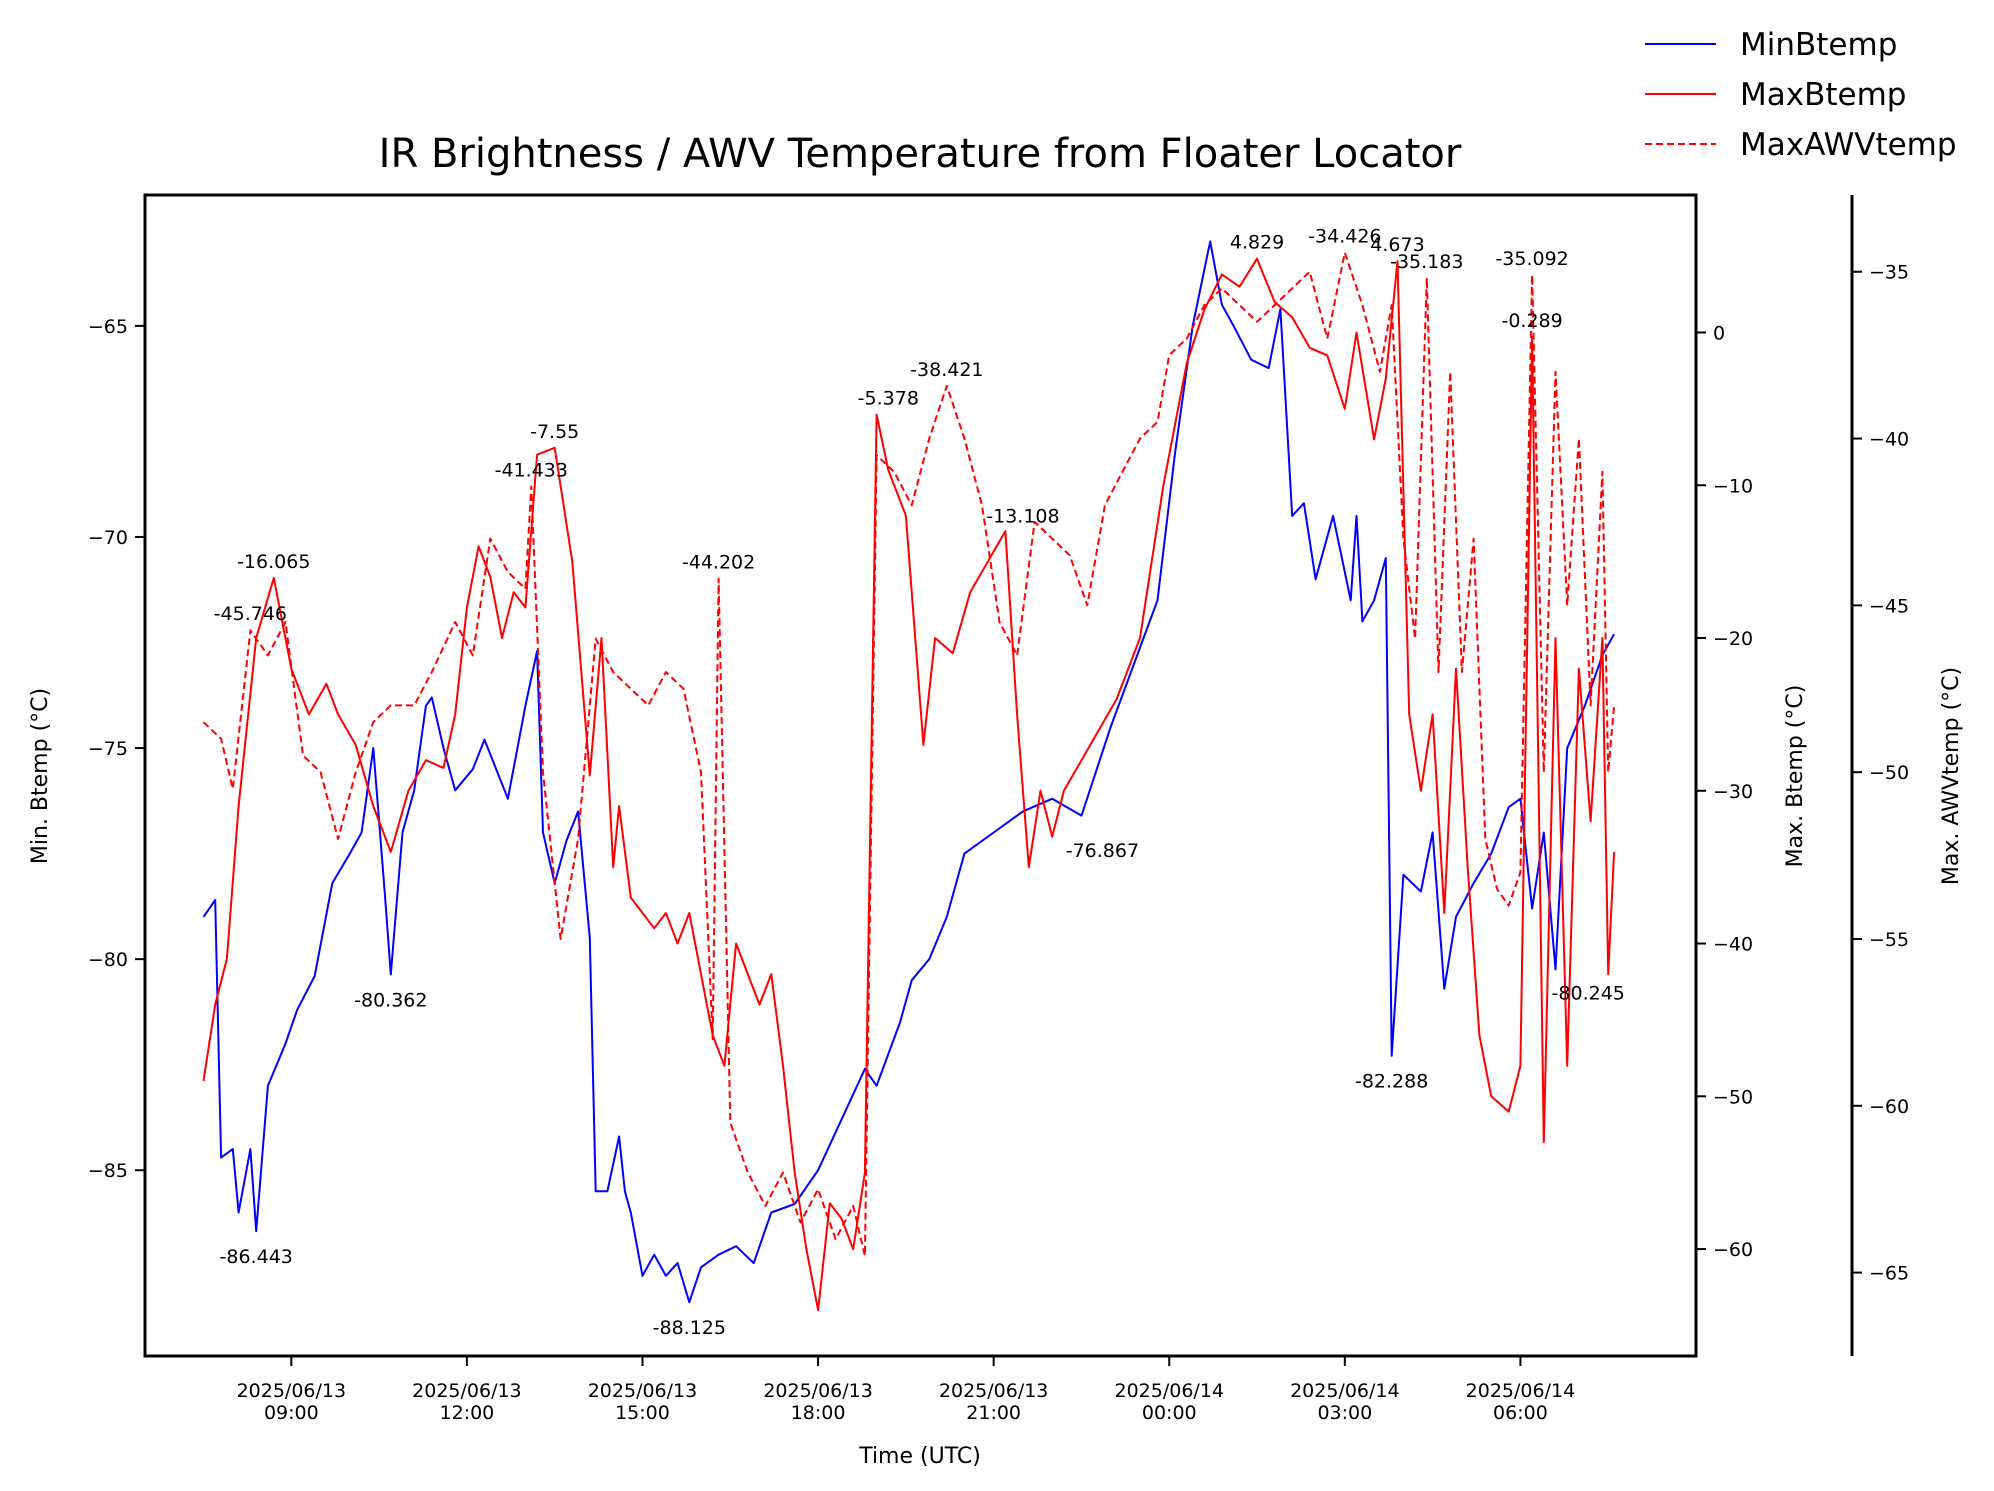 This screenshot has width=1994, height=1491. What do you see at coordinates (689, 1328) in the screenshot?
I see `data-label: -88.125` at bounding box center [689, 1328].